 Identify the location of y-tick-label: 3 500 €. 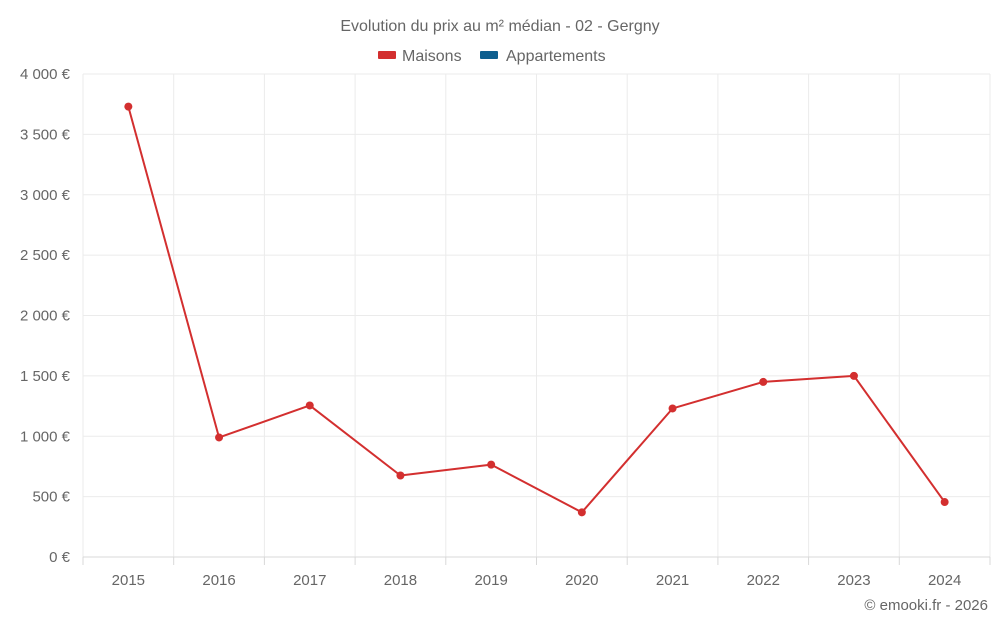
(45, 134).